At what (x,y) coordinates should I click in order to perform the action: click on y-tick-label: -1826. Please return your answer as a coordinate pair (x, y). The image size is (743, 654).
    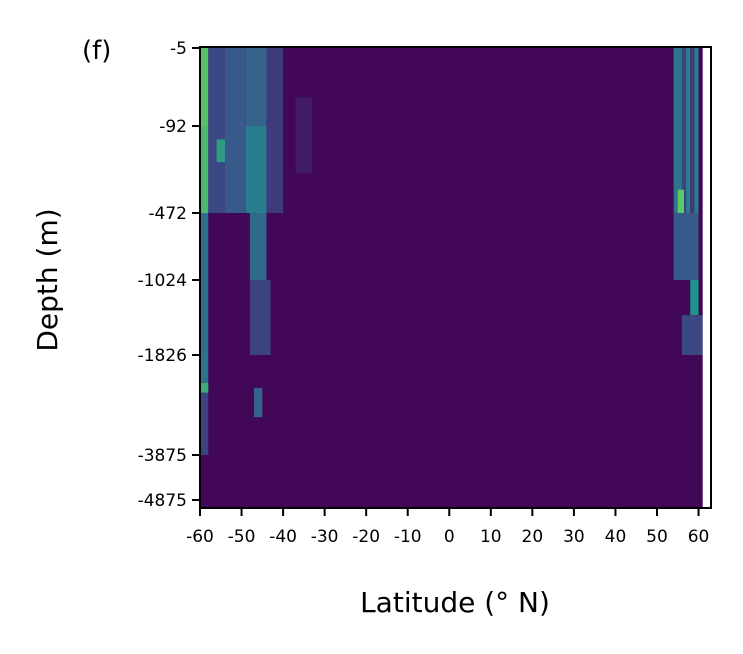
    Looking at the image, I should click on (162, 356).